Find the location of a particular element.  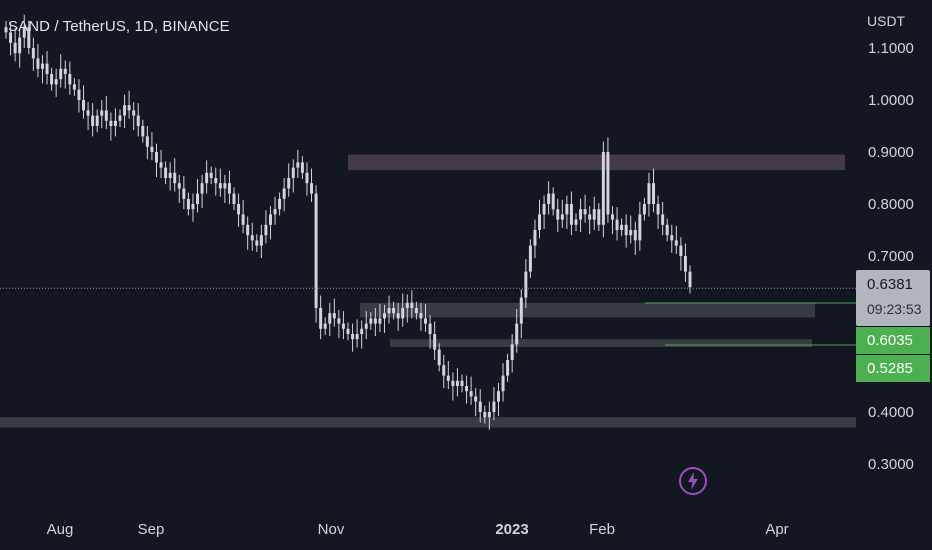

time-tick-label: 2023 is located at coordinates (511, 529).